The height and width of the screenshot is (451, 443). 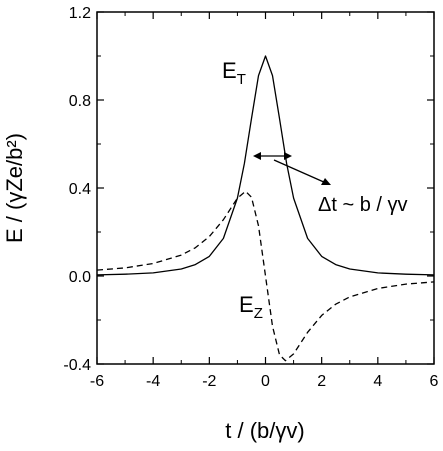 I want to click on width-marker, so click(x=292, y=168).